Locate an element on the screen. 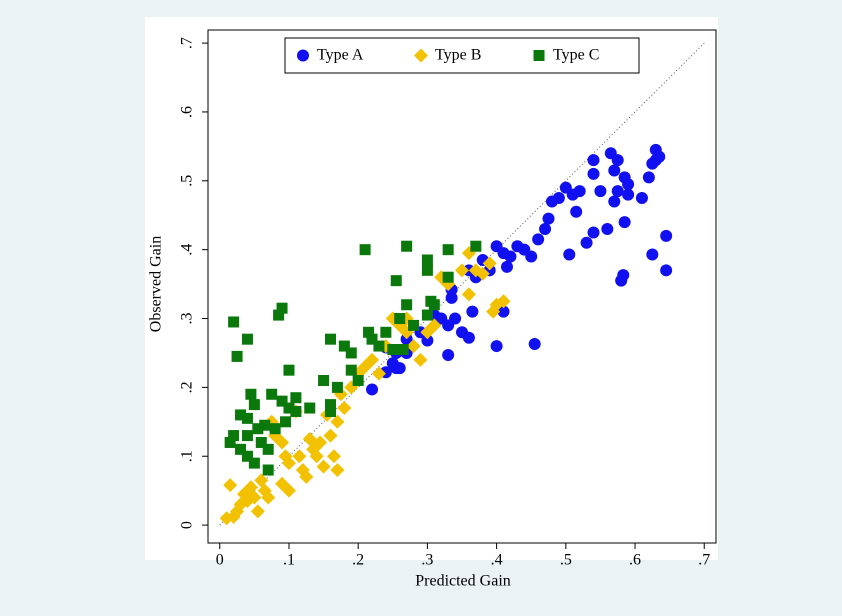 The width and height of the screenshot is (842, 616). y-tick-label: .6 is located at coordinates (187, 112).